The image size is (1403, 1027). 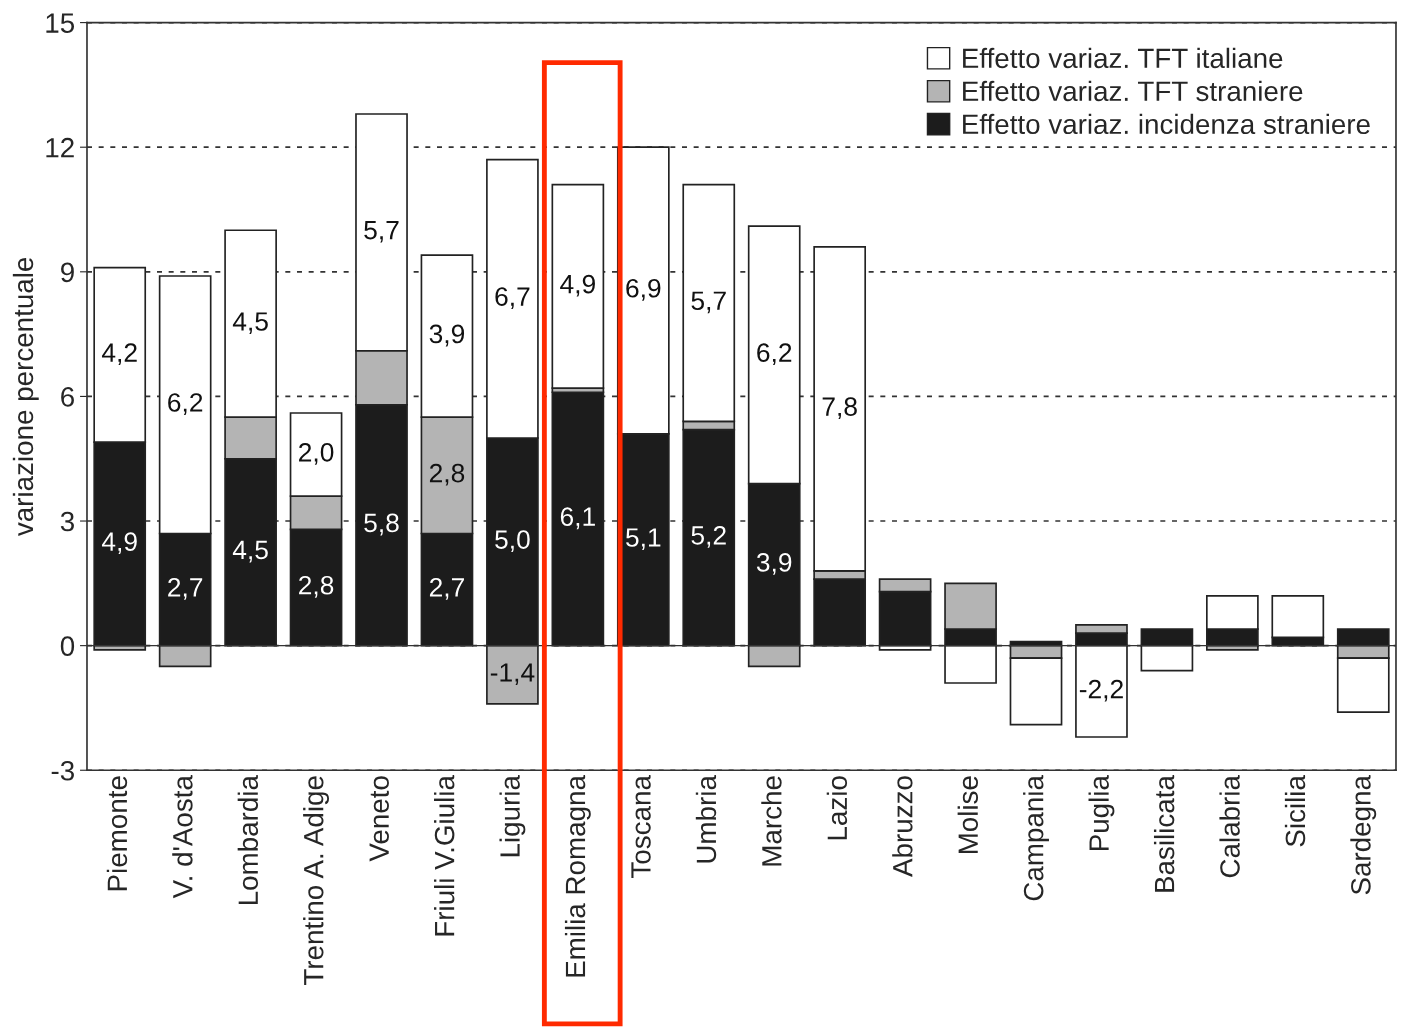 I want to click on legend-label: Effetto variaz. TFT straniere, so click(x=1133, y=91).